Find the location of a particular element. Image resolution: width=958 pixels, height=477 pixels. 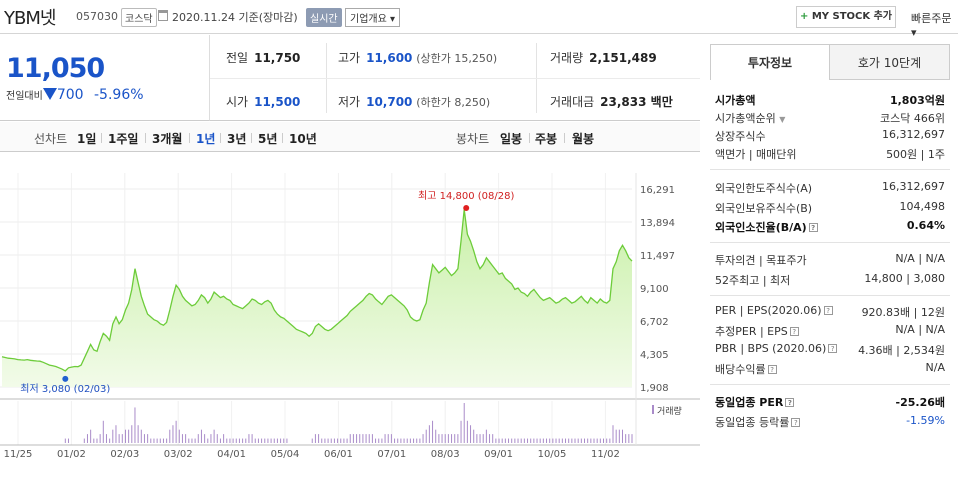

company-overview-dropdown: 기업개요 ▾ is located at coordinates (372, 17).